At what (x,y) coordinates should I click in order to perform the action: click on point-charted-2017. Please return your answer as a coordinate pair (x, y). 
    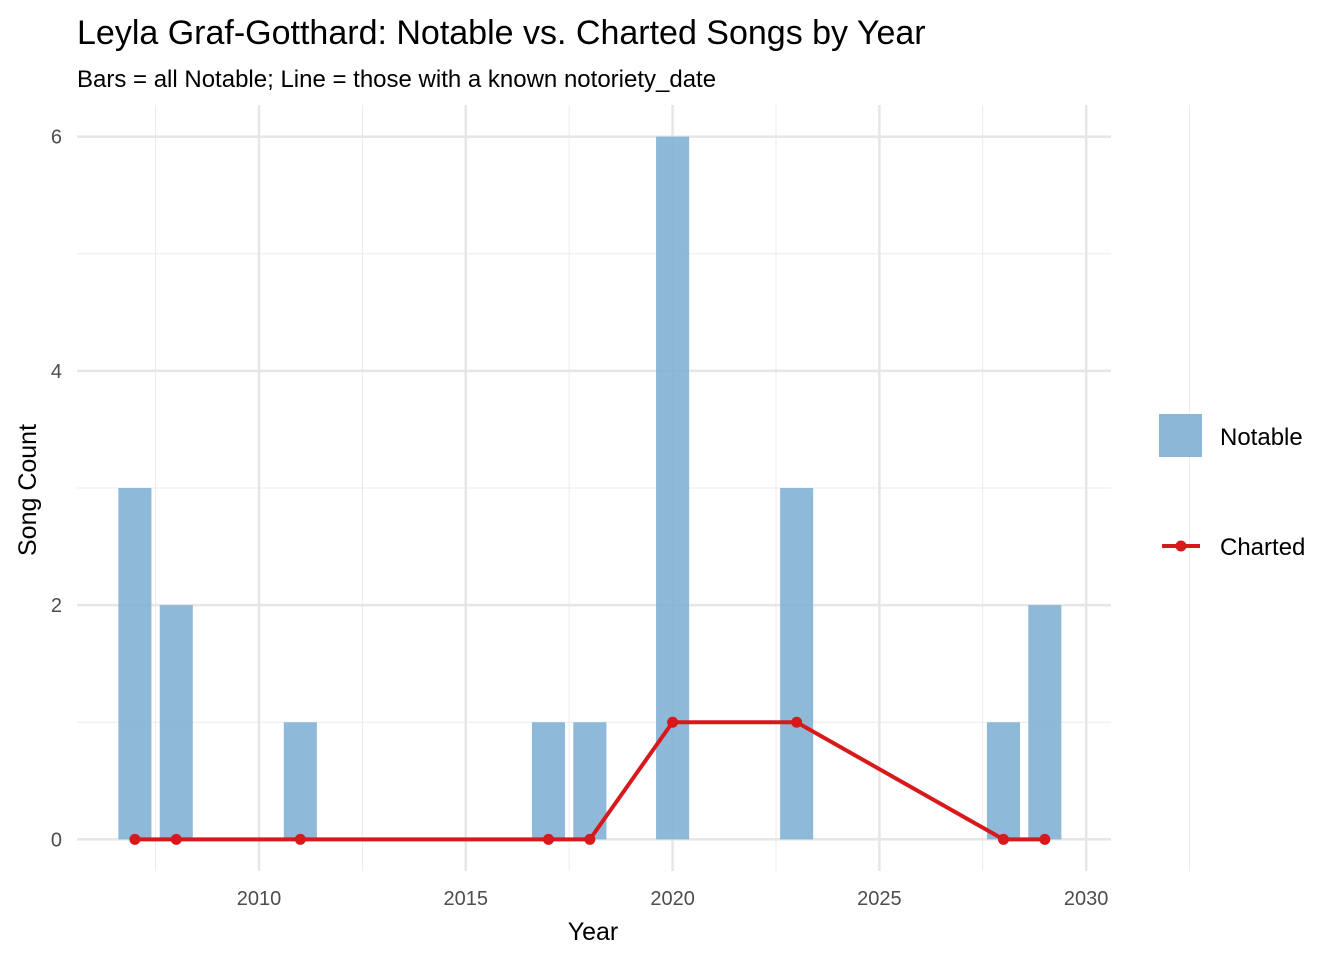
    Looking at the image, I should click on (549, 839).